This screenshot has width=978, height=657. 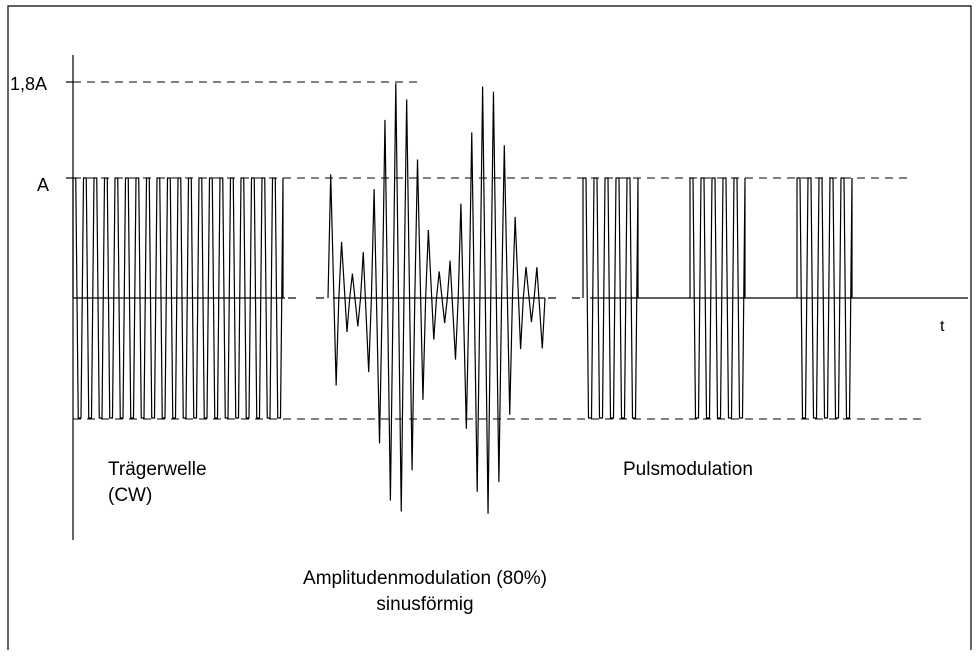 I want to click on label-amplitude-modulation: Amplitudenmodulation (80%), so click(x=425, y=578).